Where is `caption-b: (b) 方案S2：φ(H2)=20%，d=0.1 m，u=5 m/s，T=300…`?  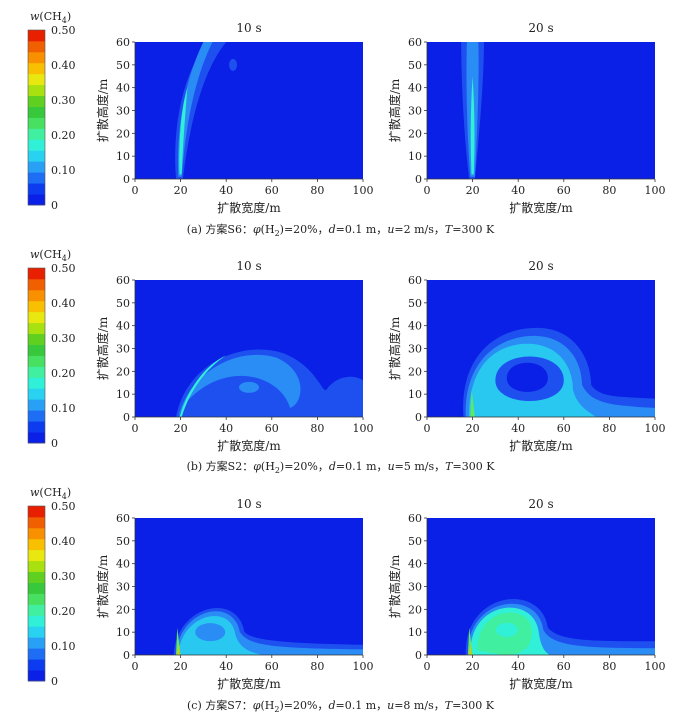 caption-b: (b) 方案S2：φ(H2)=20%，d=0.1 m，u=5 m/s，T=300… is located at coordinates (340, 468).